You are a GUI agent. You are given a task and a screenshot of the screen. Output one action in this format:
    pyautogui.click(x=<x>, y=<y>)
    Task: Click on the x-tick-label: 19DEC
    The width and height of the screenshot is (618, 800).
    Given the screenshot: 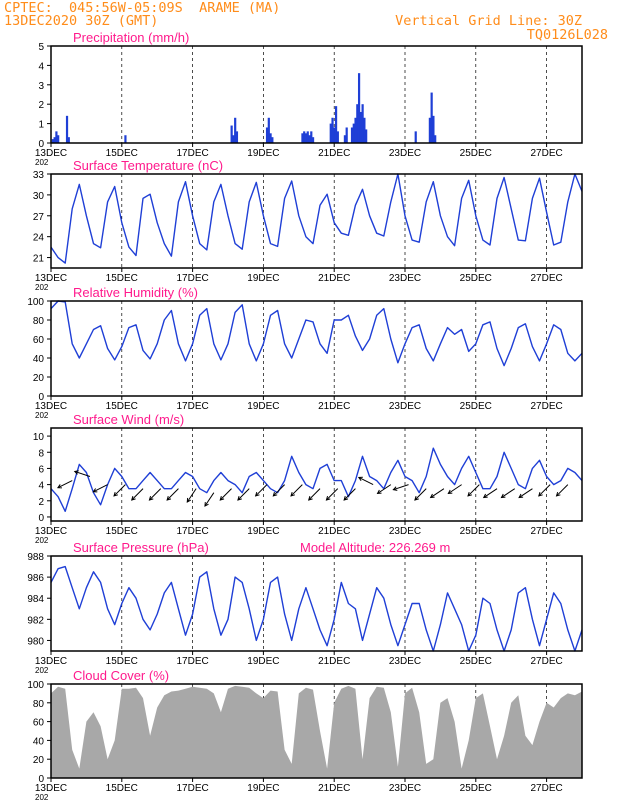 What is the action you would take?
    pyautogui.click(x=263, y=406)
    